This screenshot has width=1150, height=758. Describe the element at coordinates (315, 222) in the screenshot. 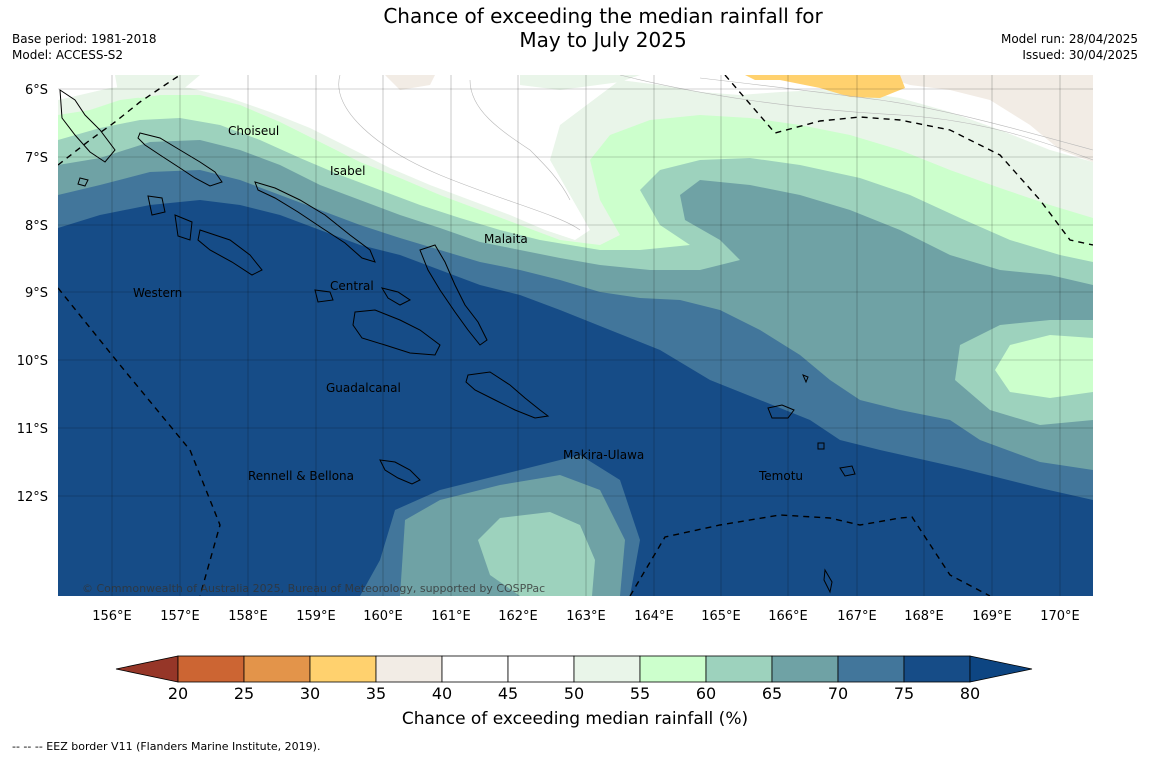

I see `santa-isabel-island` at that location.